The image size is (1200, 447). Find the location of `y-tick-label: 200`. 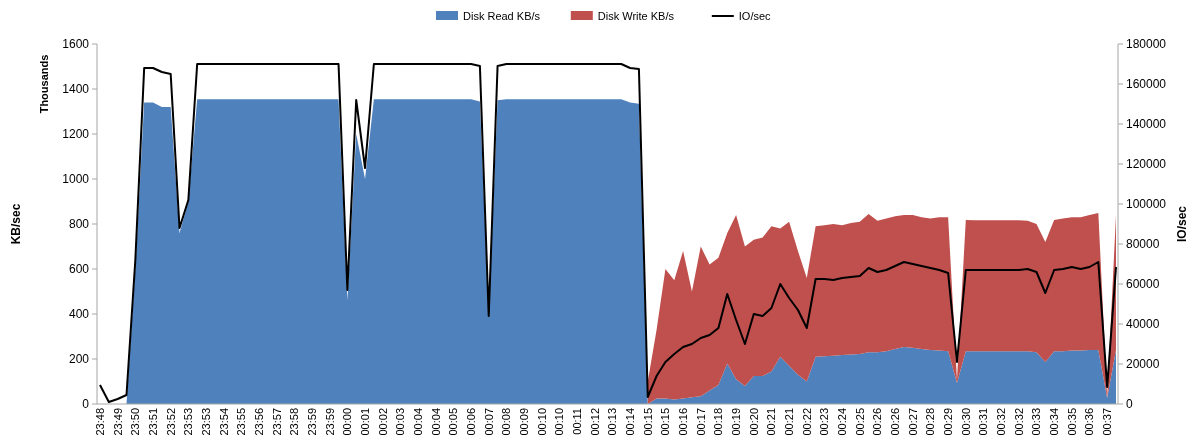

y-tick-label: 200 is located at coordinates (79, 359).